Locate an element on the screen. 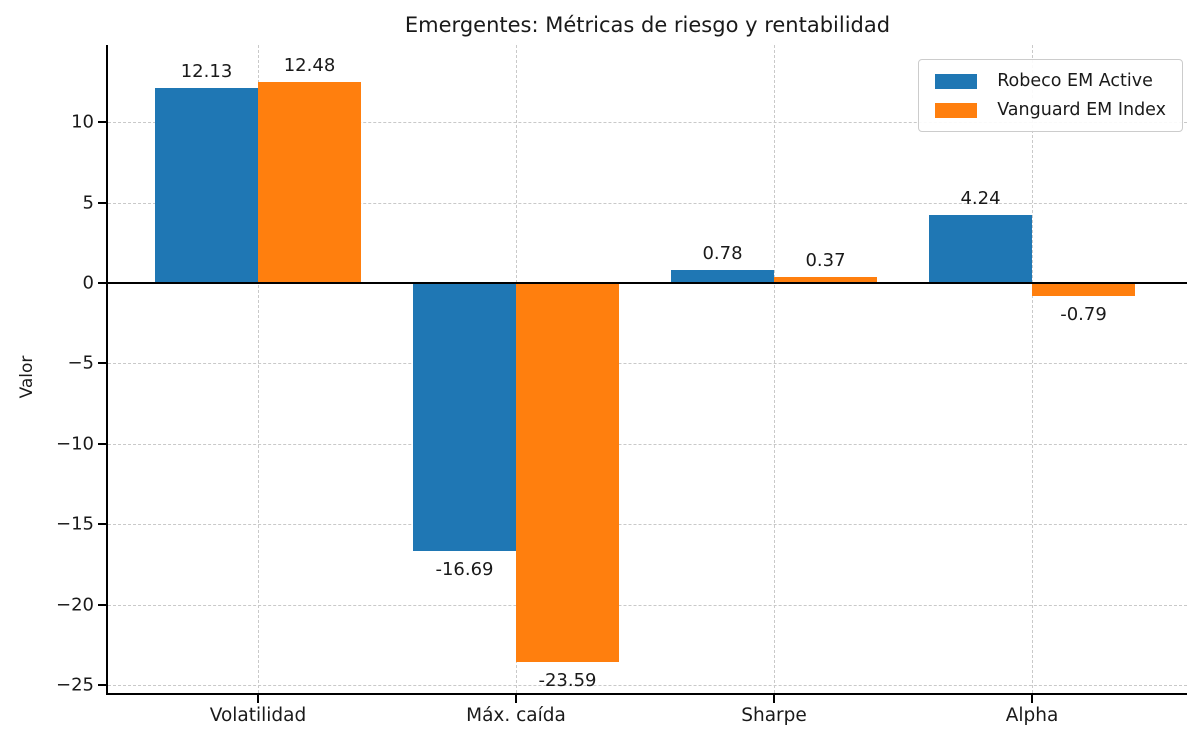 This screenshot has width=1200, height=742. bar-series2-Volatilidad is located at coordinates (309, 182).